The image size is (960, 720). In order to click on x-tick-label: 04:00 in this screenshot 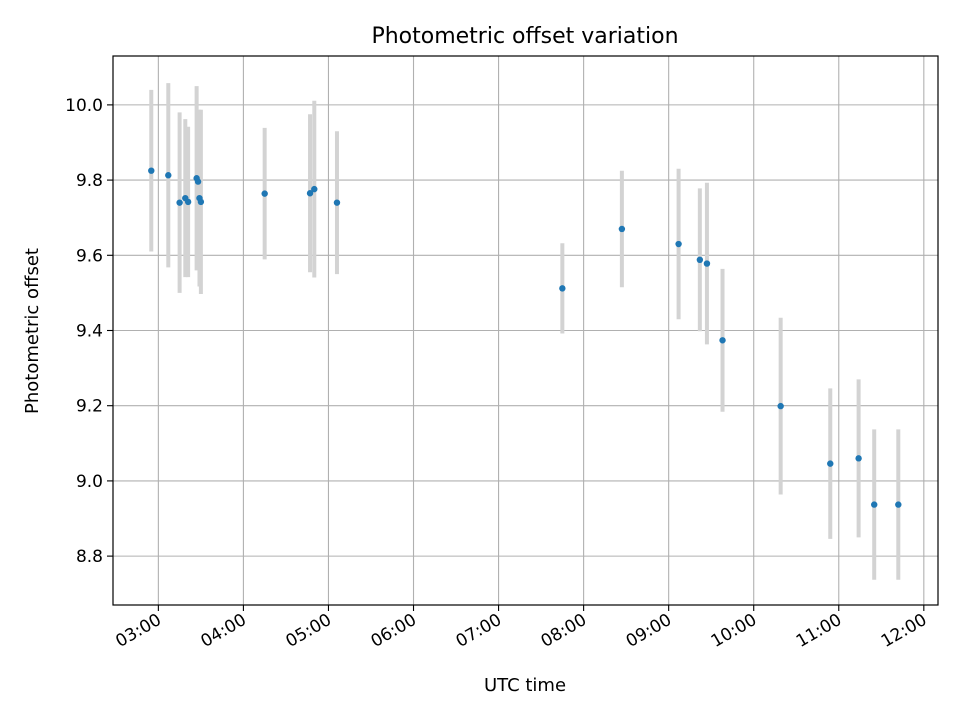, I will do `click(223, 631)`.